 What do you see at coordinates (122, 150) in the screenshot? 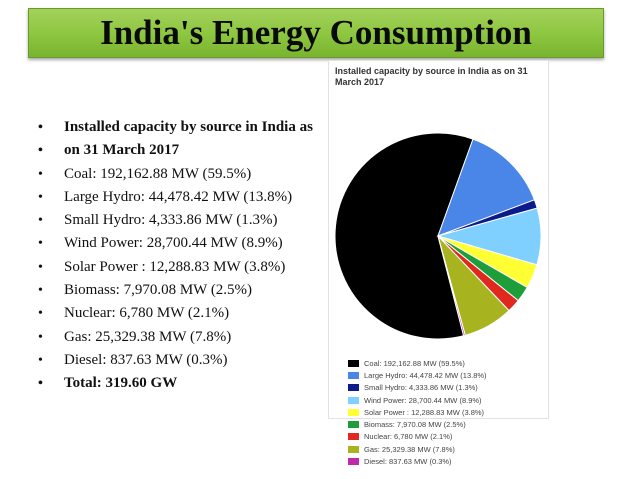
I see `bullet-text: on 31 March 2017` at bounding box center [122, 150].